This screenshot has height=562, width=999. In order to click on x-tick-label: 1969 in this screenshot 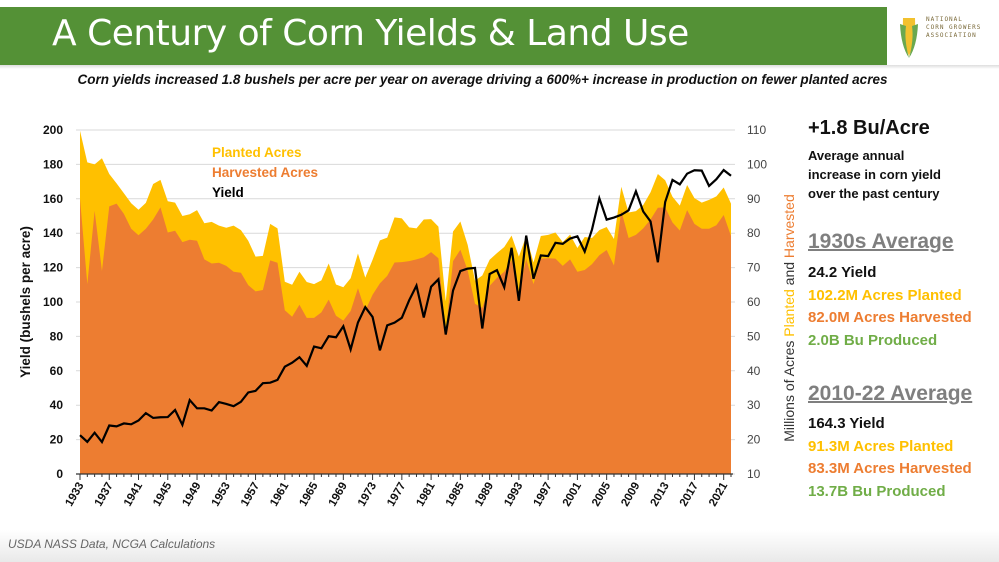, I will do `click(338, 495)`.